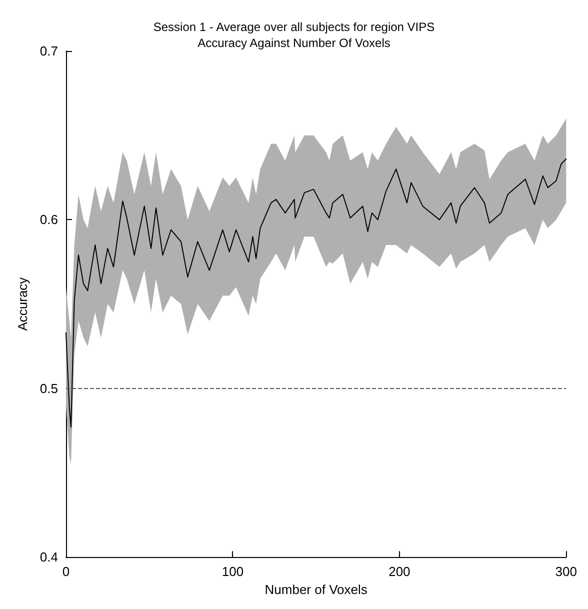 This screenshot has height=609, width=588. Describe the element at coordinates (233, 572) in the screenshot. I see `x-tick-label: 100` at that location.